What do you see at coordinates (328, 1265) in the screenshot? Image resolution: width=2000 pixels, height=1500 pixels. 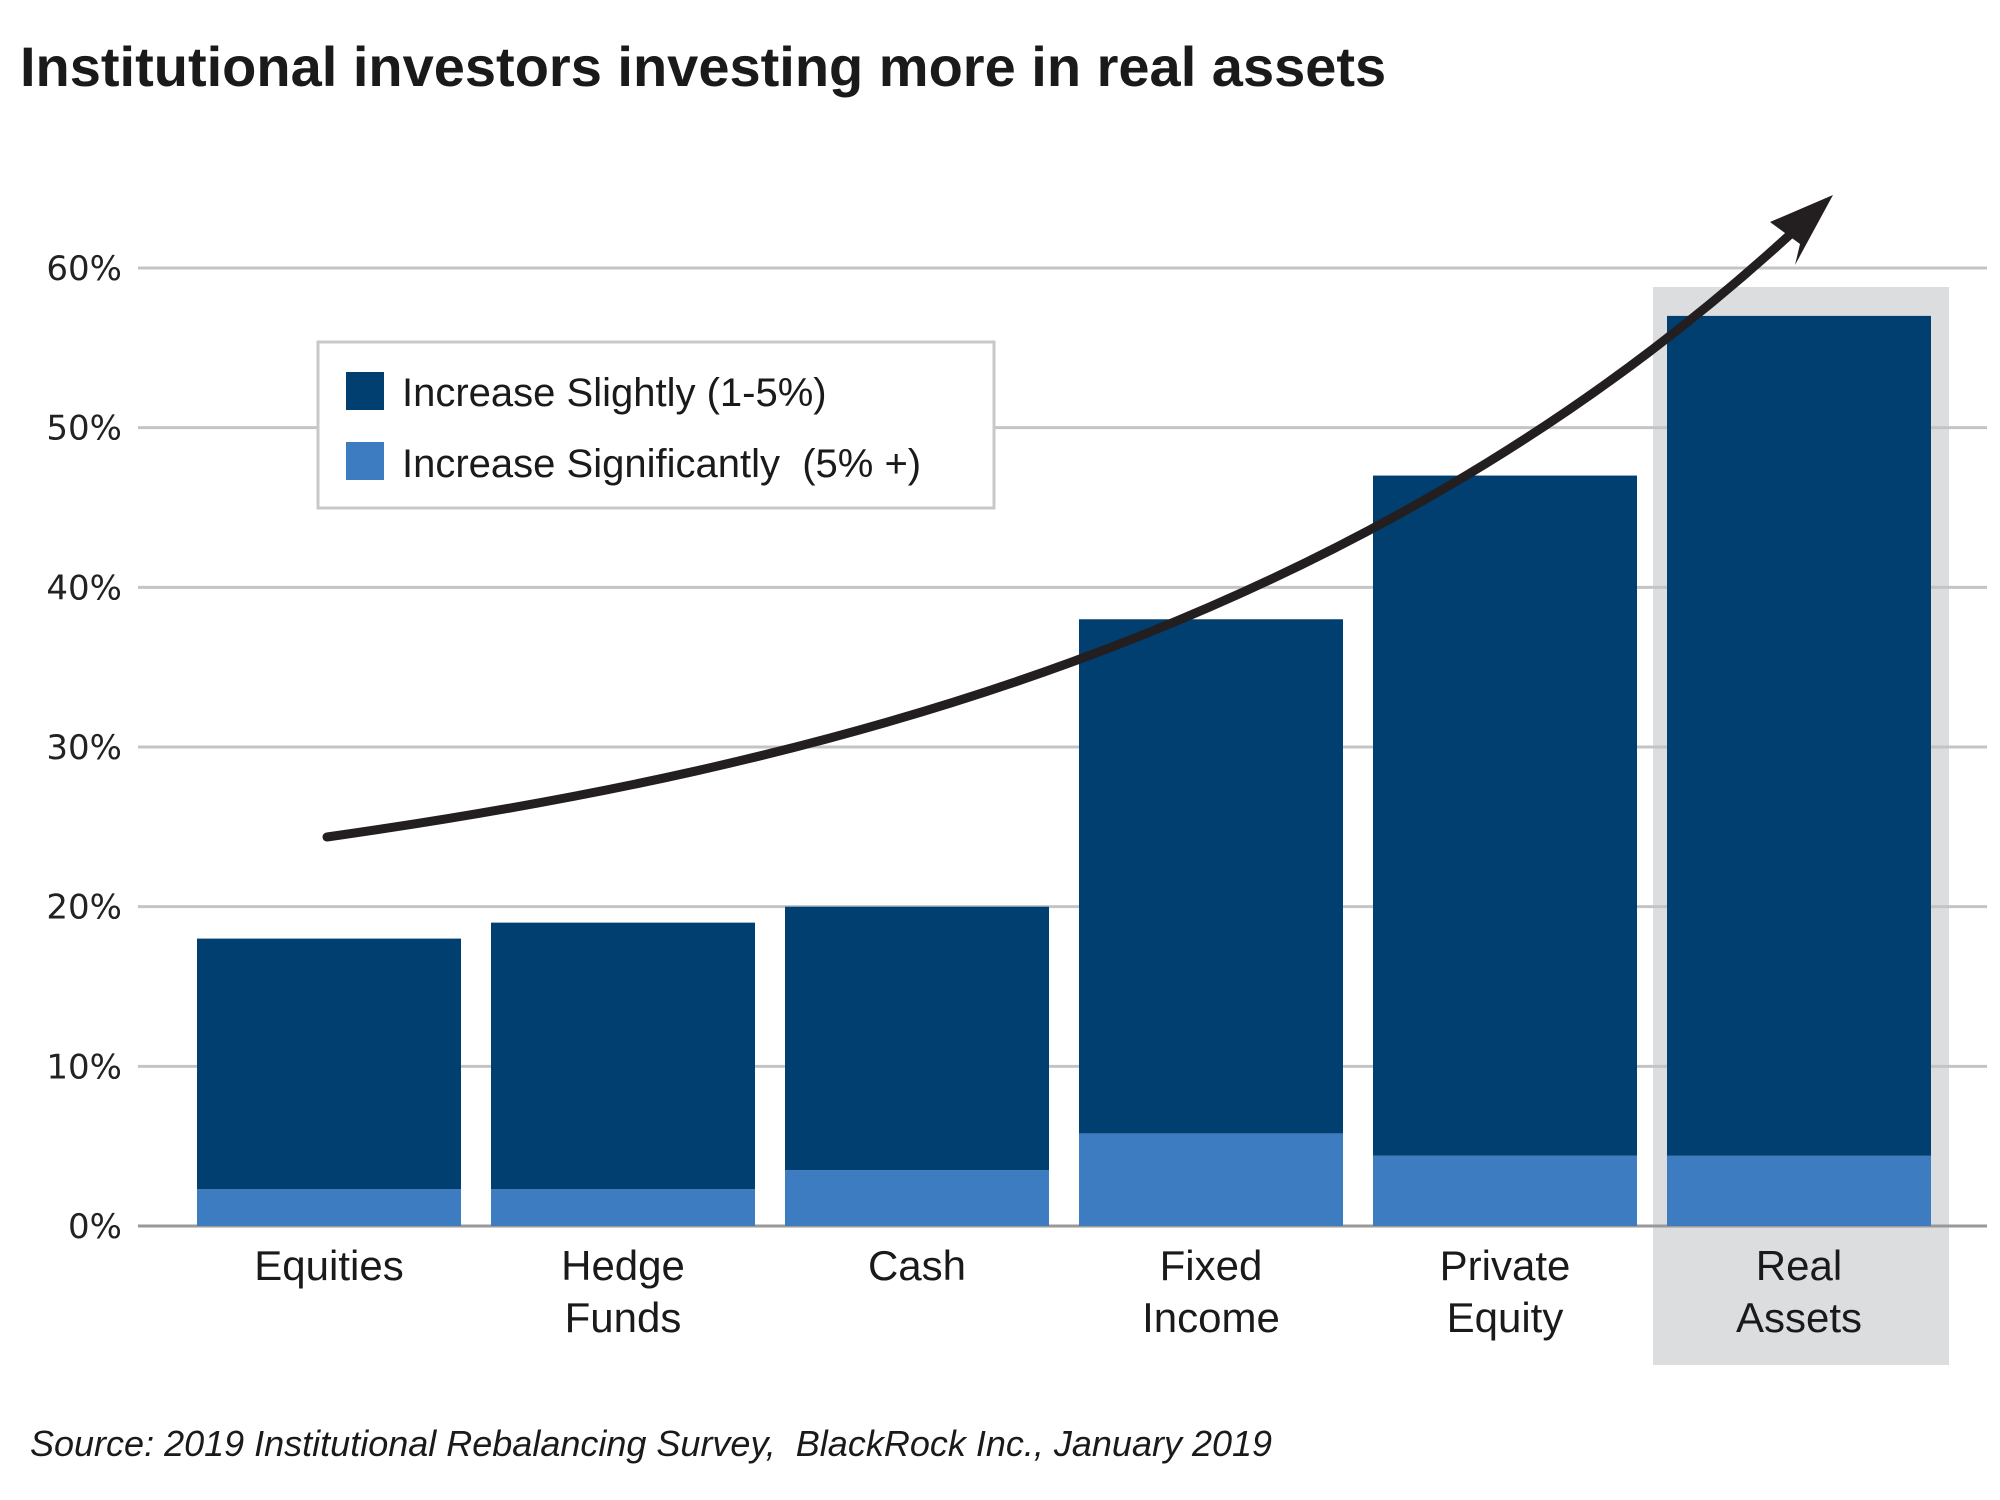 I see `x-category-label: Equities` at bounding box center [328, 1265].